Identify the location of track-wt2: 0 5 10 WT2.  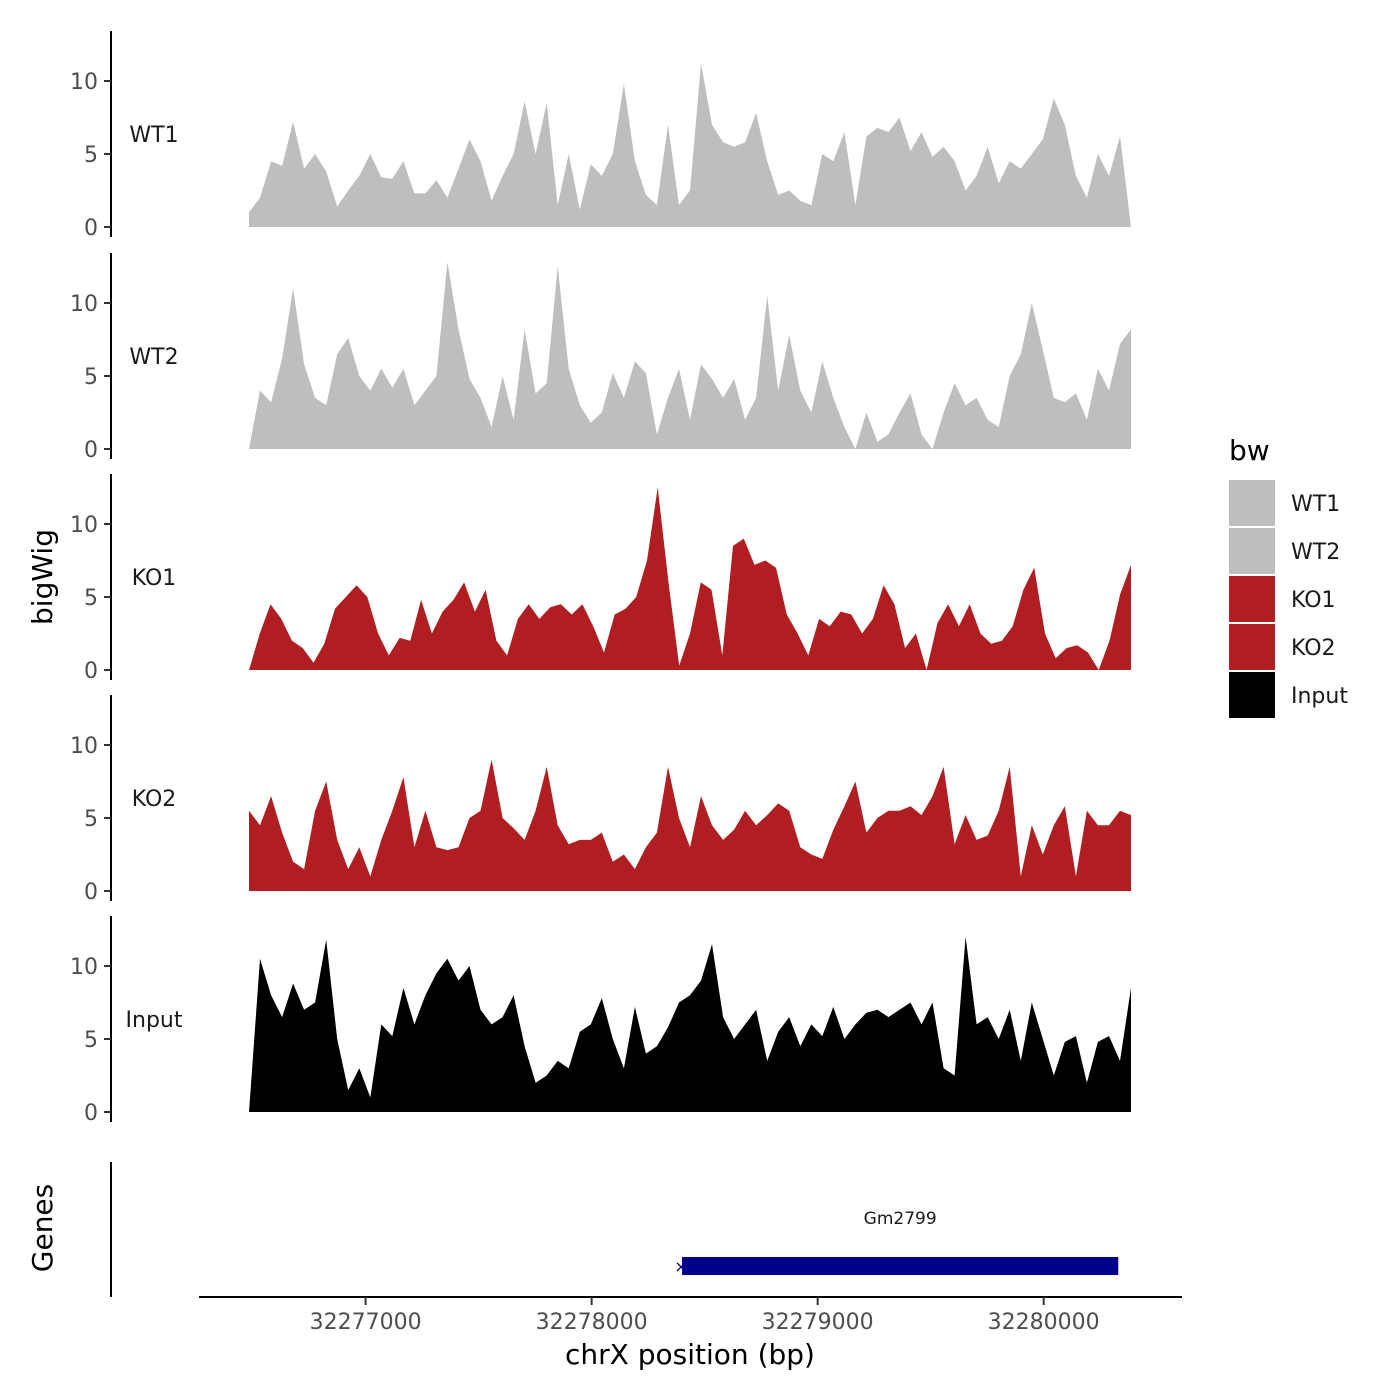
(600, 358).